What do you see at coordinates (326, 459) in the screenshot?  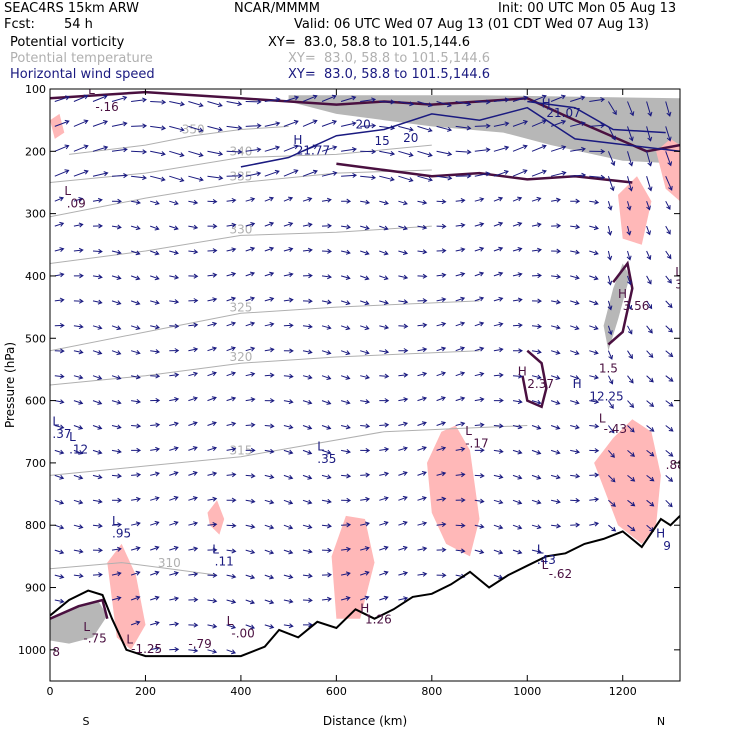 I see `annotation-25: .35` at bounding box center [326, 459].